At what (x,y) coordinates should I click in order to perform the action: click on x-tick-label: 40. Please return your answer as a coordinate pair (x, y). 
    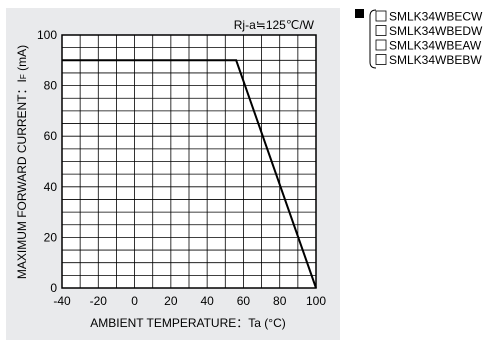
    Looking at the image, I should click on (207, 301).